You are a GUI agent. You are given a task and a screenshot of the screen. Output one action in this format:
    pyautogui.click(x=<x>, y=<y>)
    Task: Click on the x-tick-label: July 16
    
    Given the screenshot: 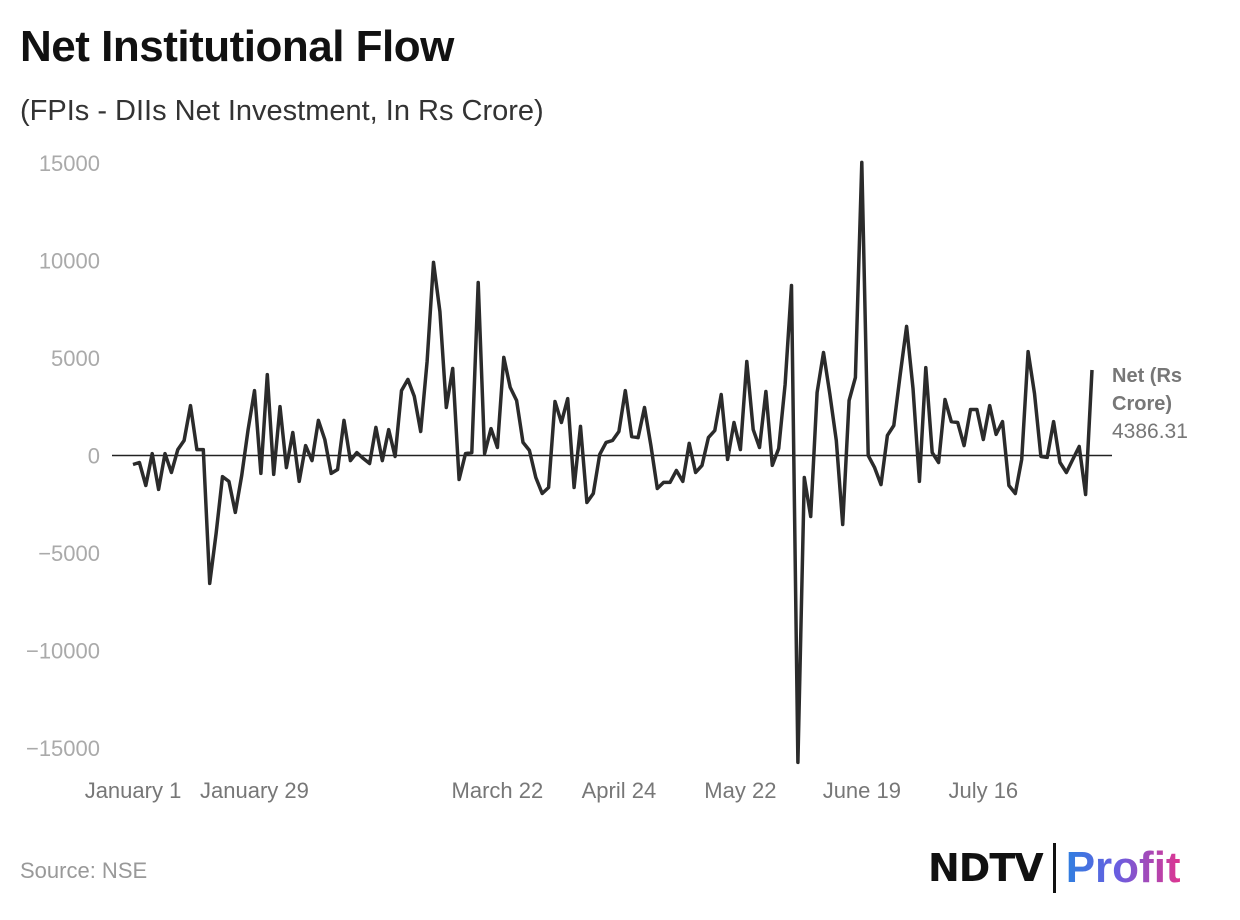 What is the action you would take?
    pyautogui.click(x=983, y=790)
    